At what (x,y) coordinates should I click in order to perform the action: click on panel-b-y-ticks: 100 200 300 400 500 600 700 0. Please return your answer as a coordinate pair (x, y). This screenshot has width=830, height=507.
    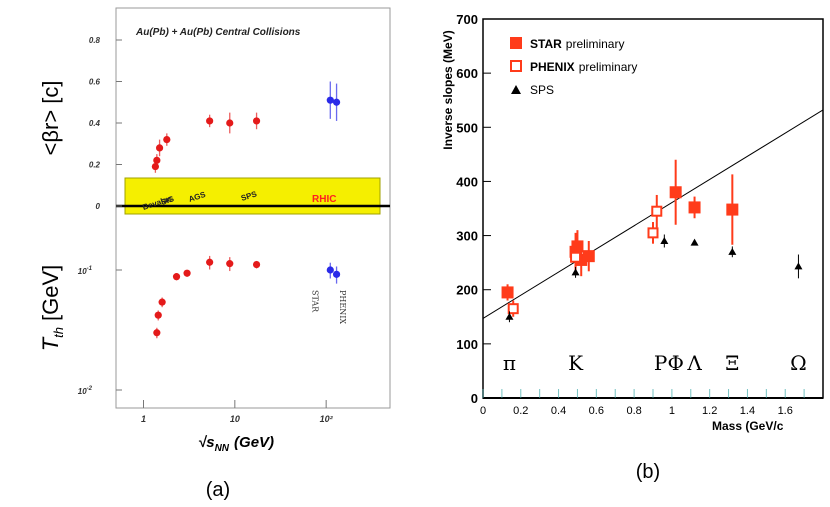
    Looking at the image, I should click on (473, 209).